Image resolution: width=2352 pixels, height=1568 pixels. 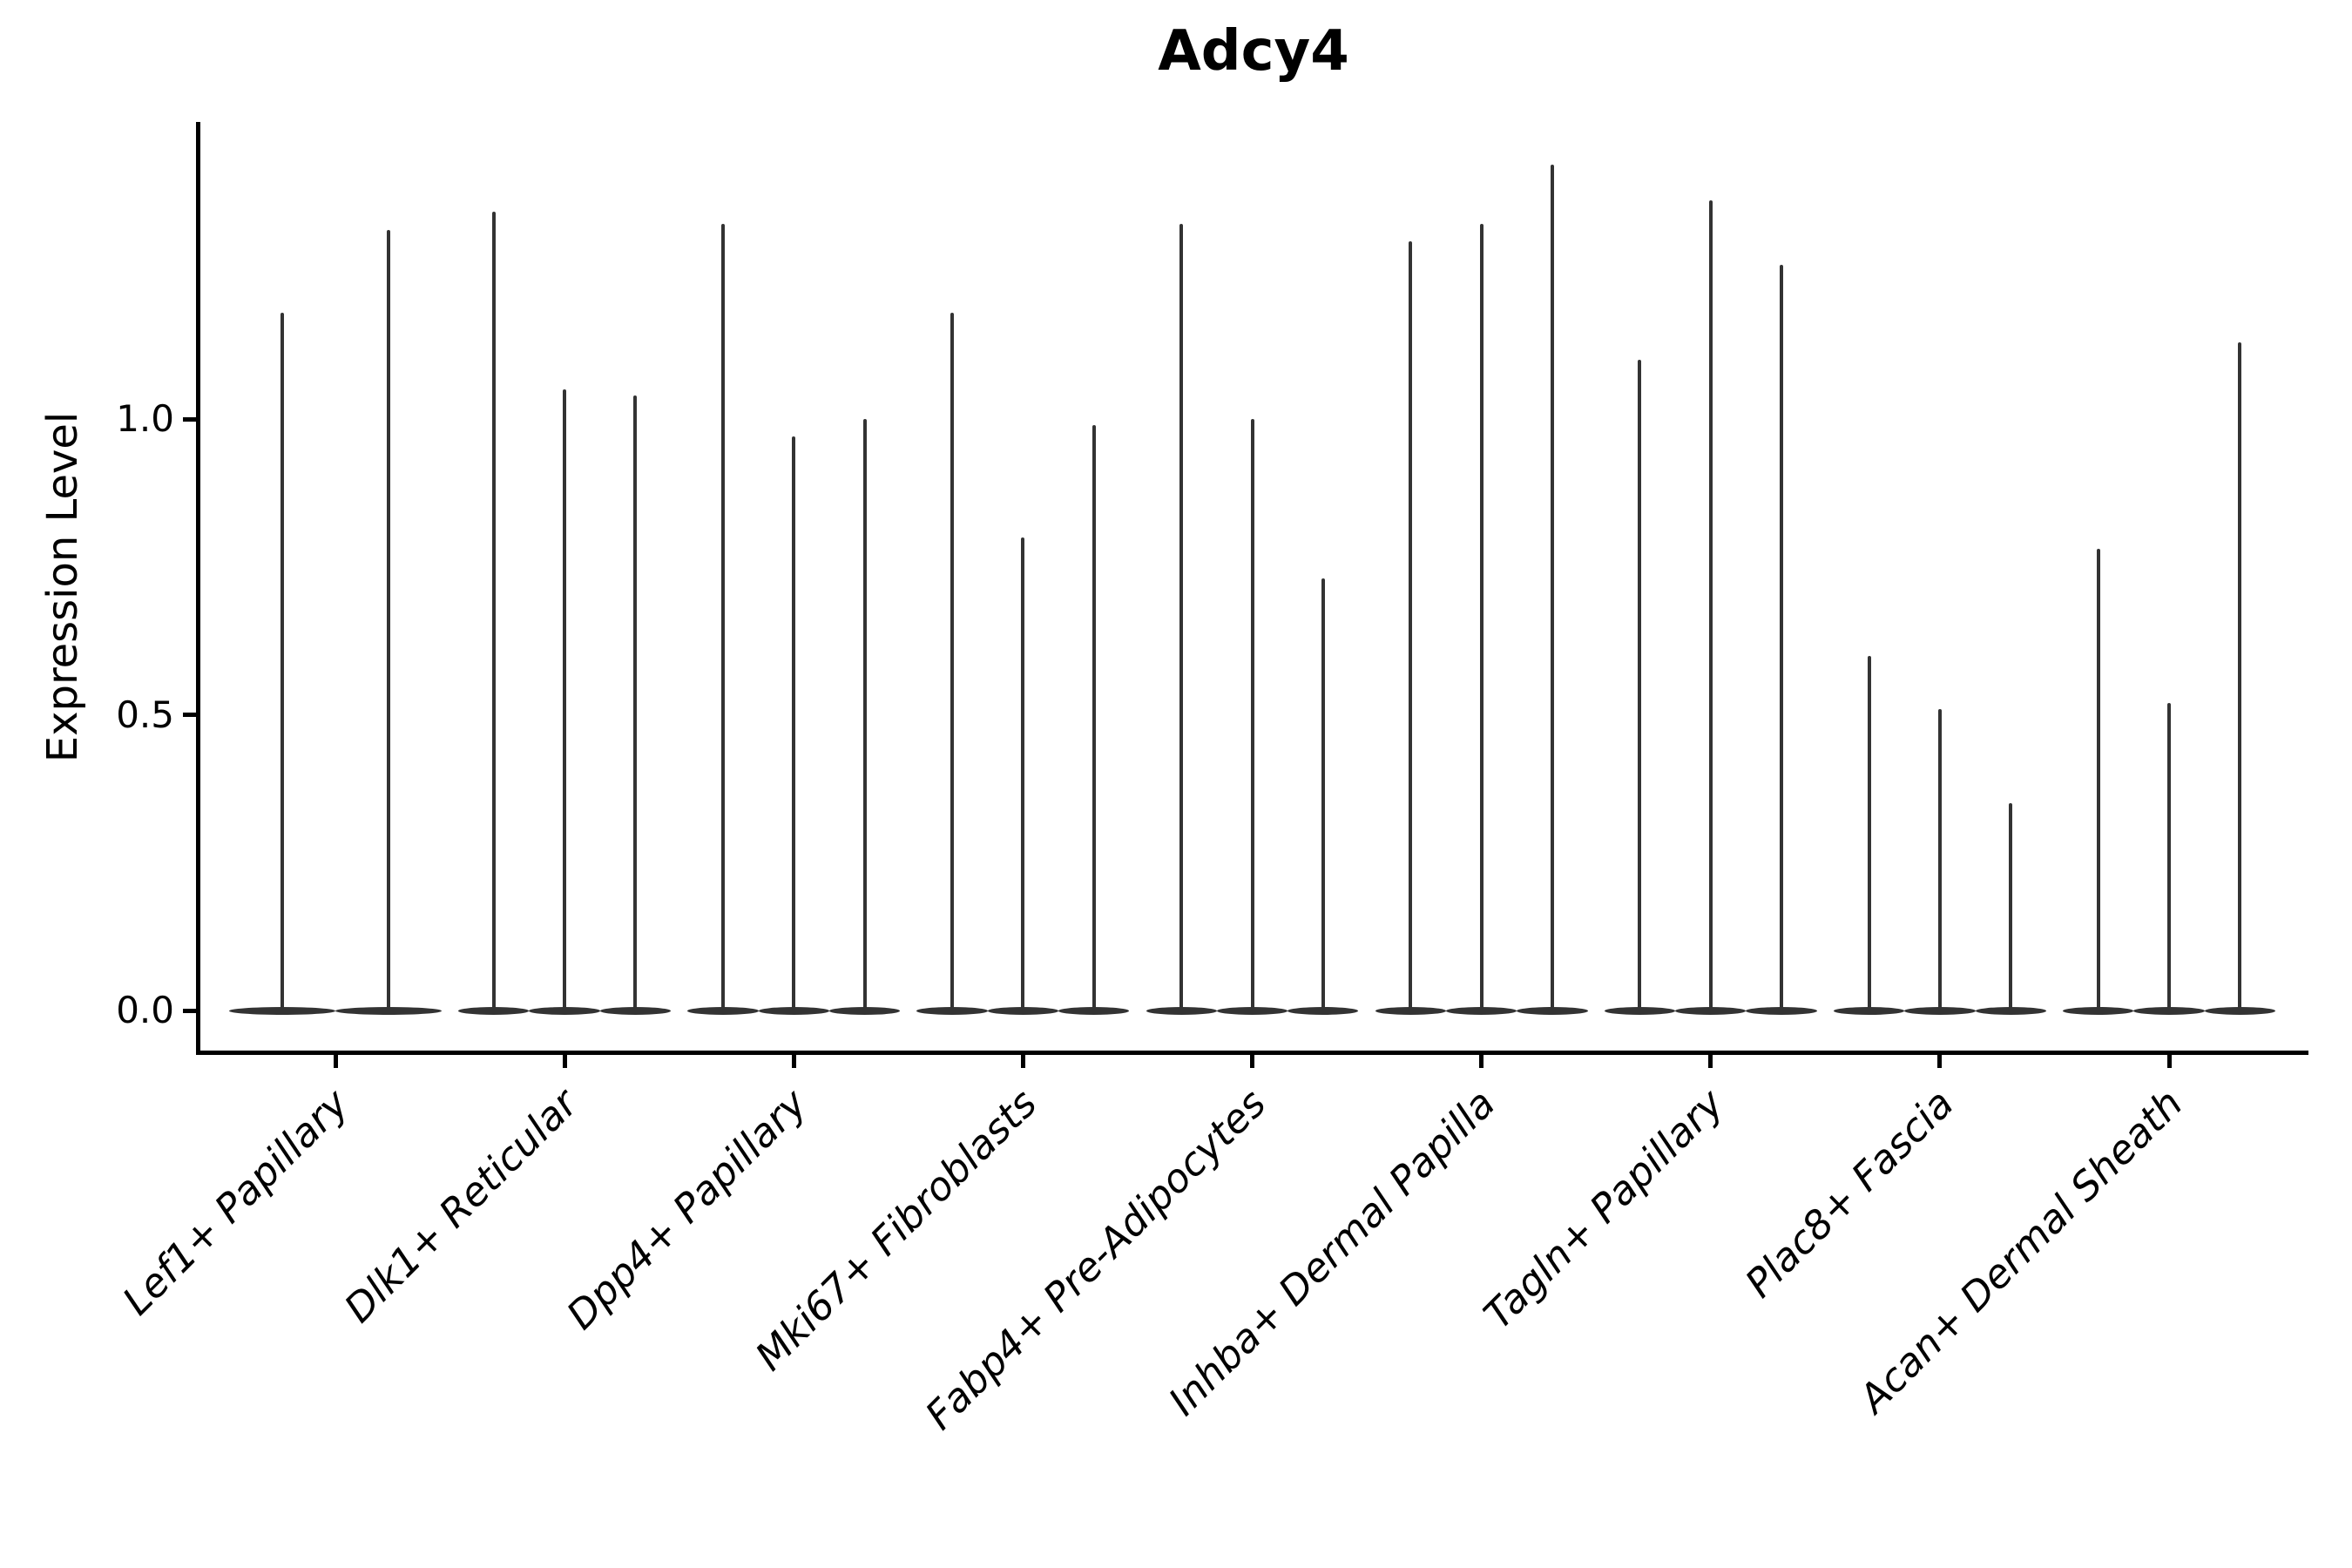 What do you see at coordinates (235, 1202) in the screenshot?
I see `x-tick-label: Lef1+ Papillary` at bounding box center [235, 1202].